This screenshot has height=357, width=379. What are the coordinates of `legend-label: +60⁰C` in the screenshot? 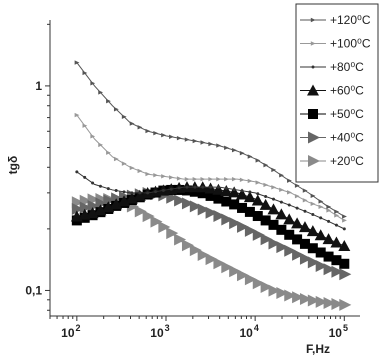 It's located at (347, 91).